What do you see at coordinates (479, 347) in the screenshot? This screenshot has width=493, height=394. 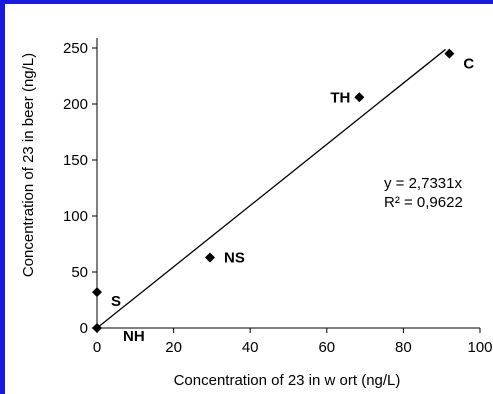 I see `x-tick-label: 100` at bounding box center [479, 347].